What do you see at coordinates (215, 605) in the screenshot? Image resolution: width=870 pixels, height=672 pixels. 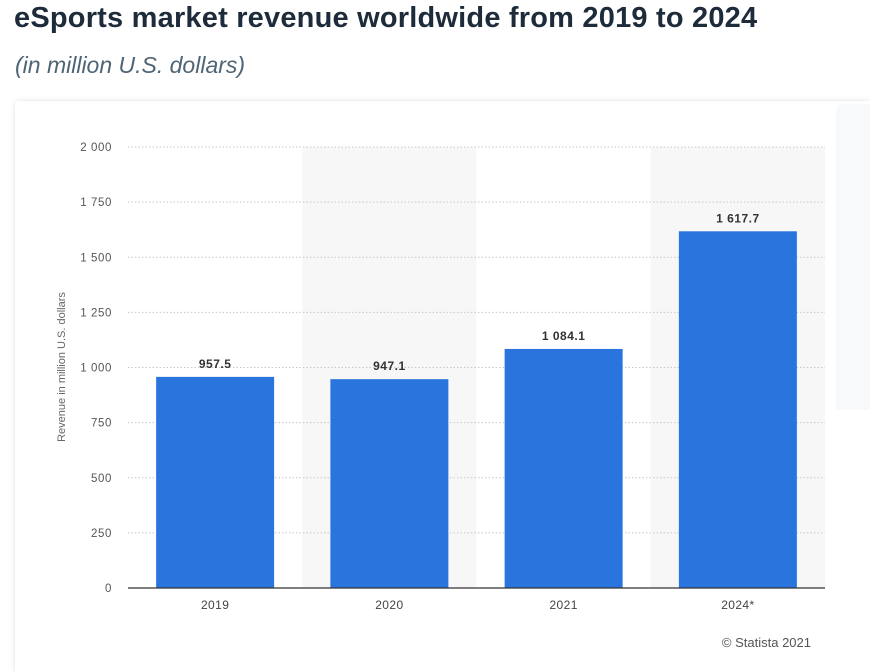 I see `x-tick-label: 2019` at bounding box center [215, 605].